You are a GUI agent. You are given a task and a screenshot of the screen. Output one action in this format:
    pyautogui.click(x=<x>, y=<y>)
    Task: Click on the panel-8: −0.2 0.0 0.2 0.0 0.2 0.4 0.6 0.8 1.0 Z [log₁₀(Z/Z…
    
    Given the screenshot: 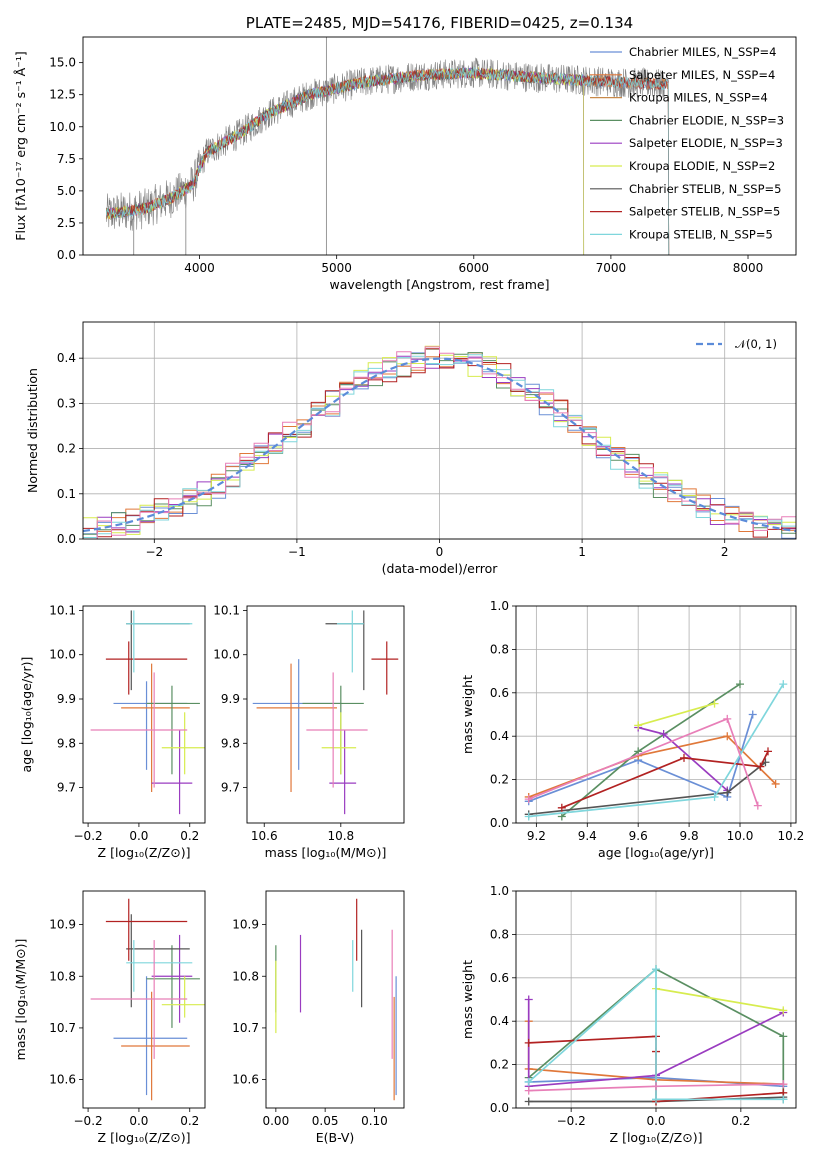 What is the action you would take?
    pyautogui.click(x=628, y=1014)
    